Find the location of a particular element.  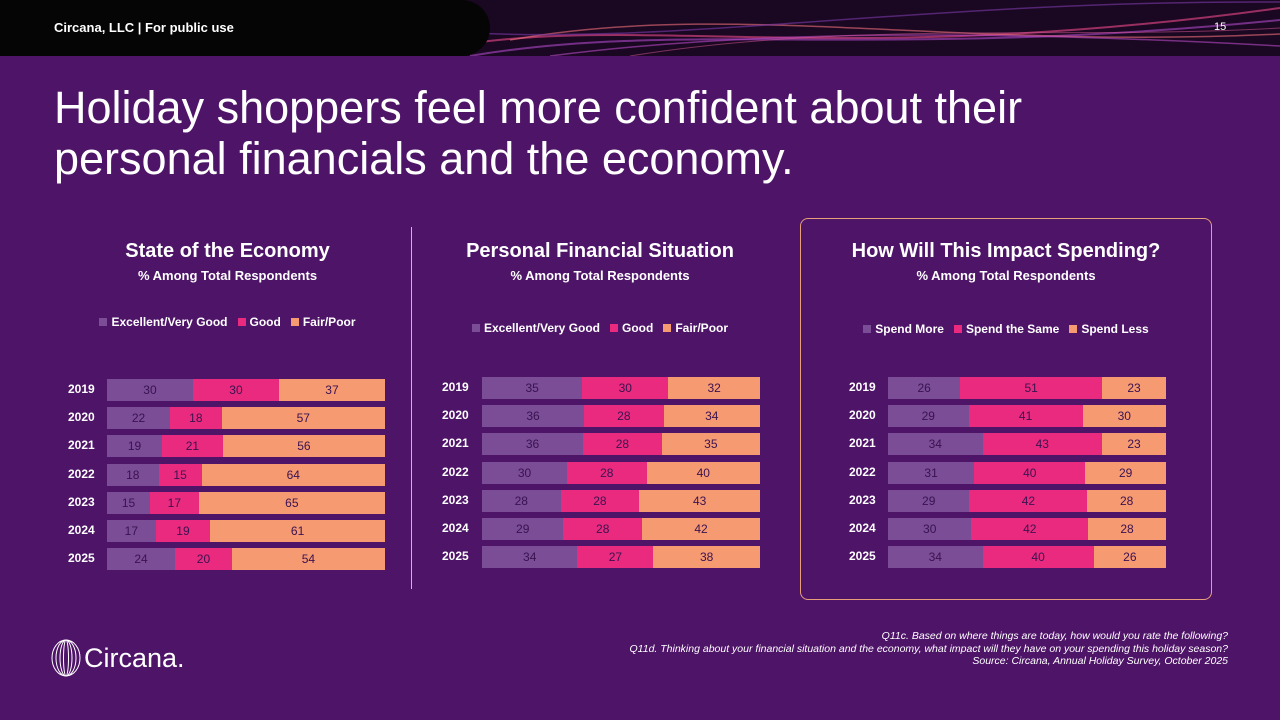

bar-segment: 20 is located at coordinates (203, 559).